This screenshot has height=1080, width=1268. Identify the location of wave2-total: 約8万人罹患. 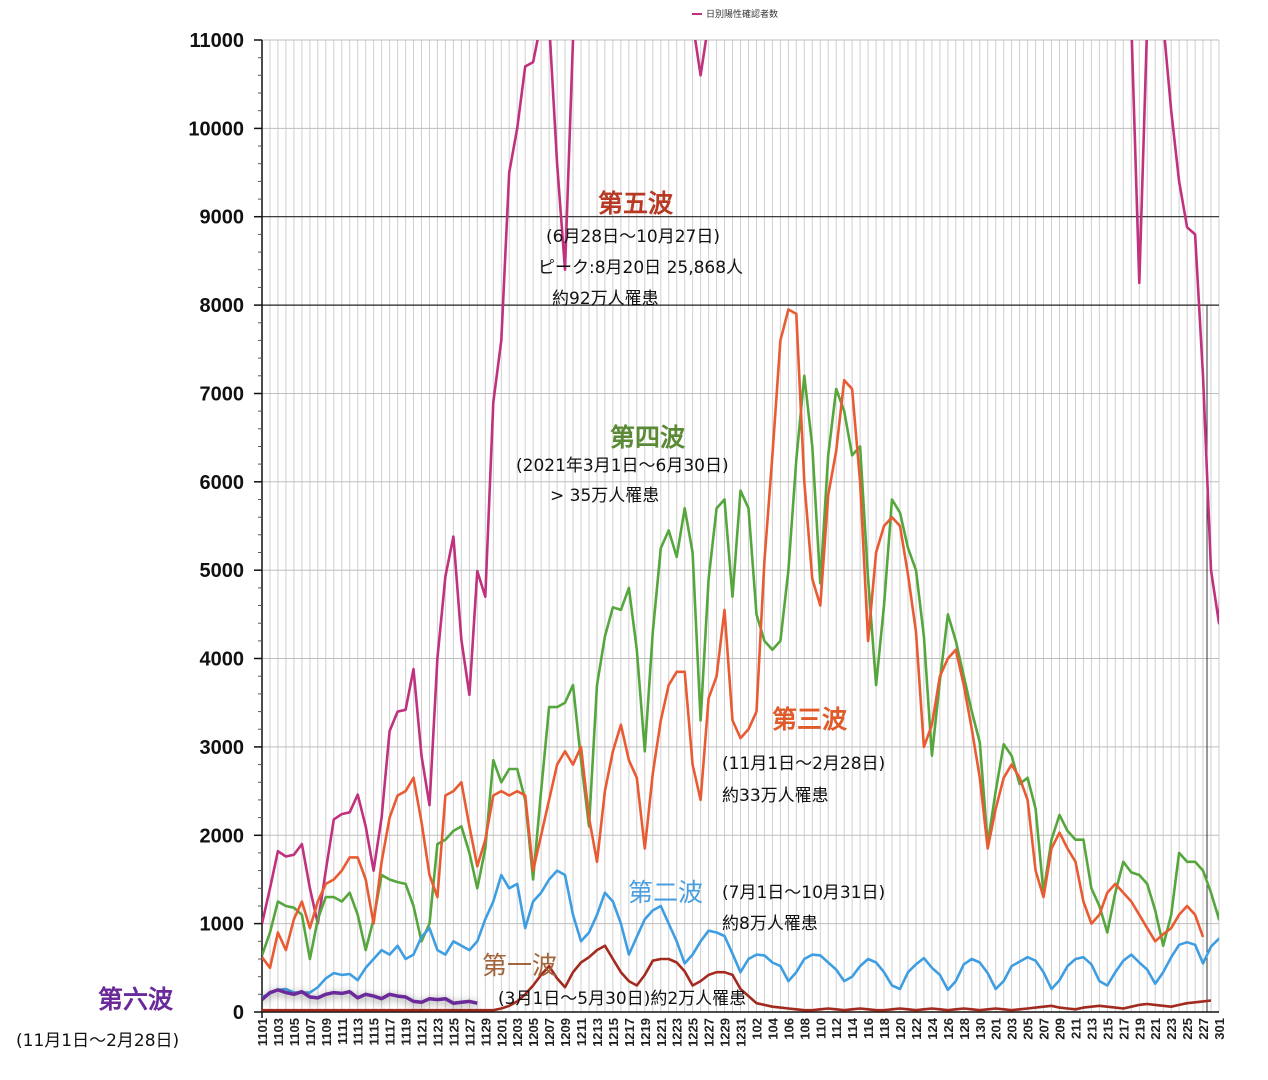
(770, 924).